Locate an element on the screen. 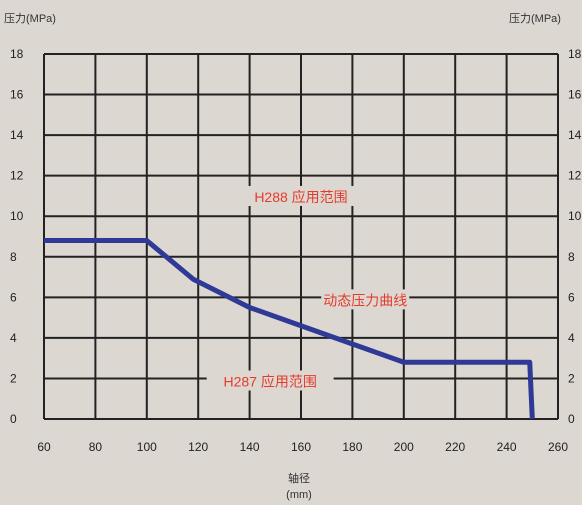  x-tick-label: 100 is located at coordinates (147, 447).